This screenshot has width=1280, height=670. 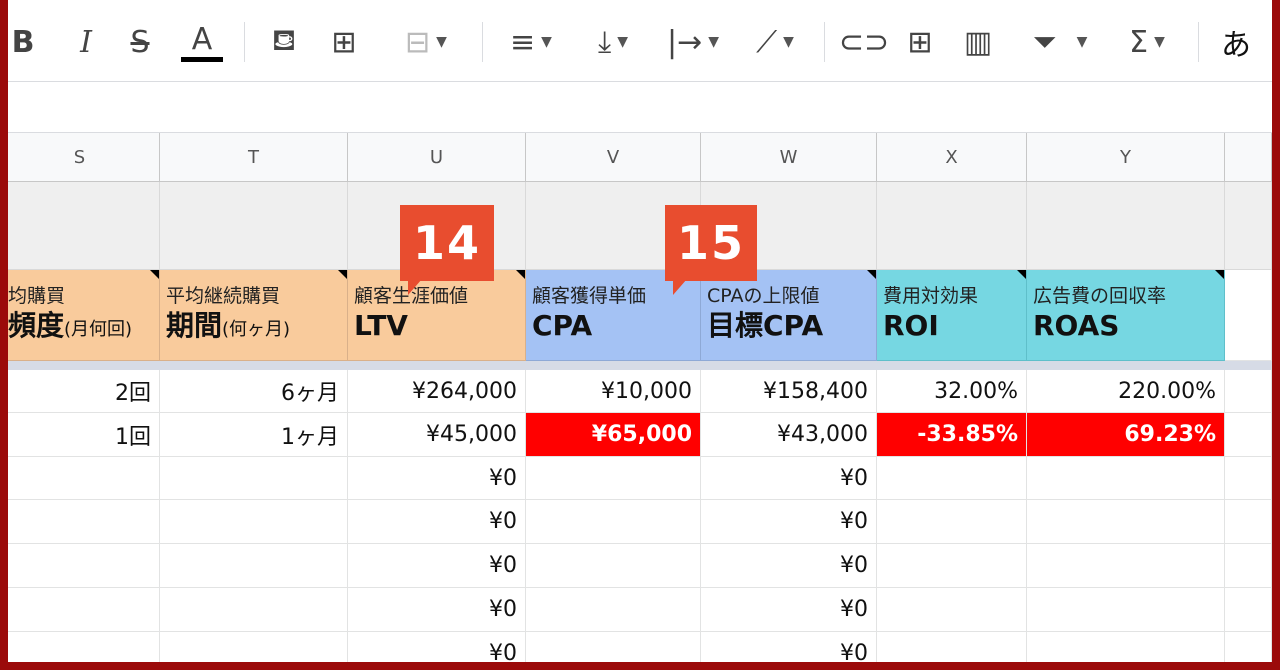 I want to click on header-cell: 費用対効果 ROI, so click(x=952, y=315).